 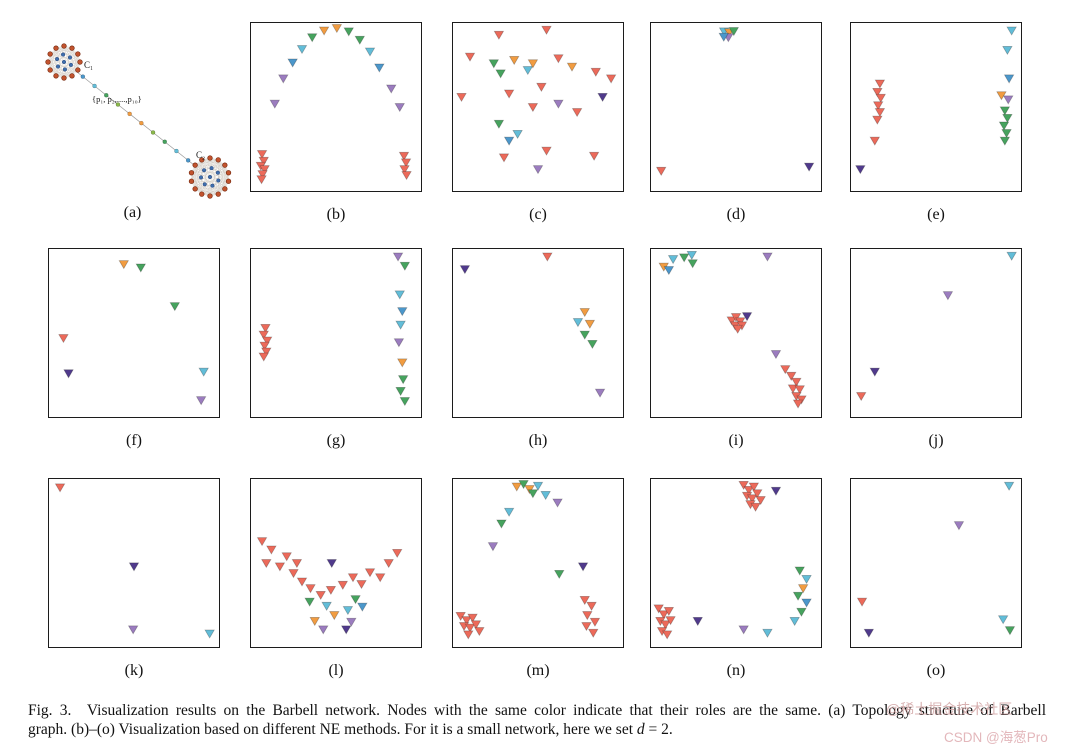 I want to click on panel-label-m: (m), so click(x=538, y=670).